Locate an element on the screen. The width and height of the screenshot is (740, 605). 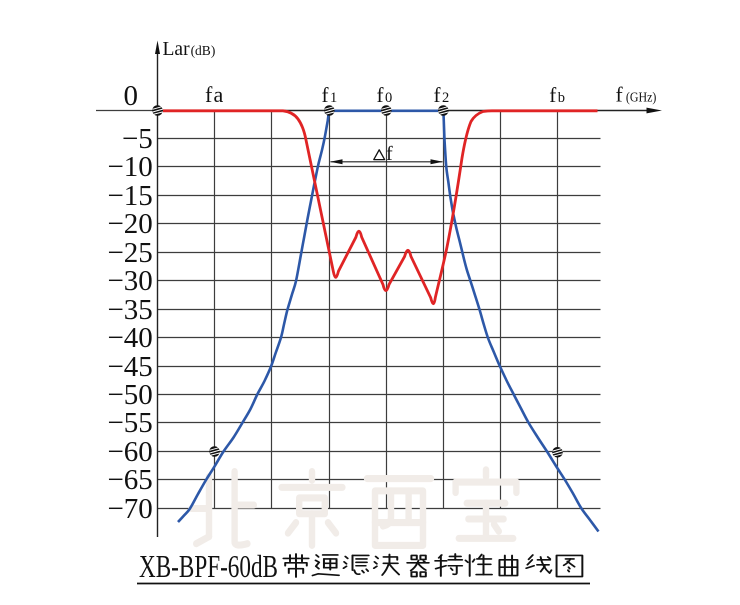
svg-text: −65 is located at coordinates (129, 480).